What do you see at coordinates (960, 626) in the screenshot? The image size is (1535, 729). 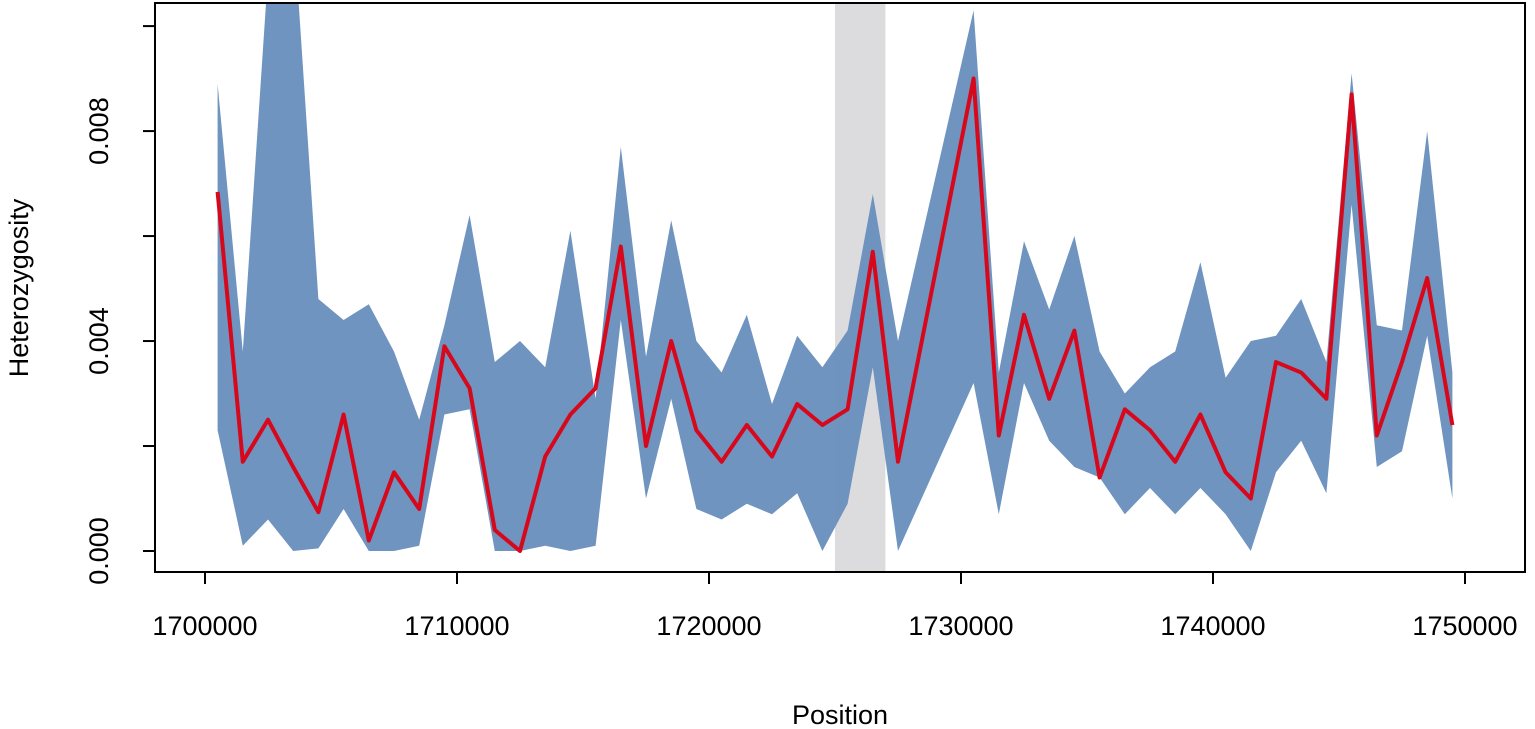 I see `x-tick-label: 1730000` at bounding box center [960, 626].